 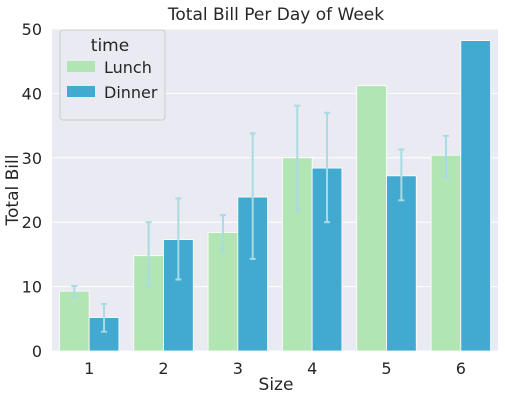 What do you see at coordinates (89, 368) in the screenshot?
I see `x-tick-label: 1` at bounding box center [89, 368].